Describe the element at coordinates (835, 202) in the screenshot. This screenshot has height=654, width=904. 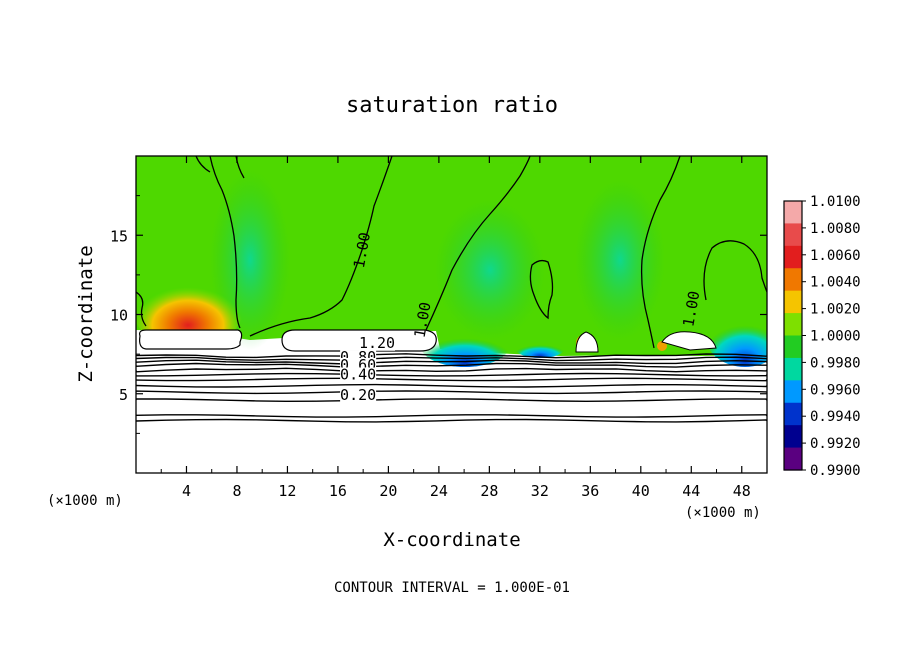
I see `colorbar-tick-label: 1.0100` at that location.